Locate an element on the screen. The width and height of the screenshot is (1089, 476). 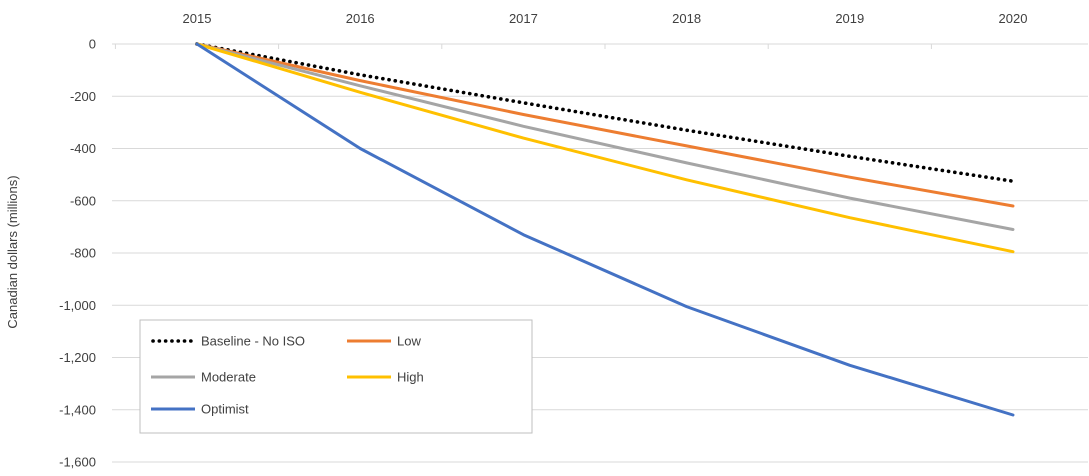
y-tick-label: -1,000 is located at coordinates (77, 305).